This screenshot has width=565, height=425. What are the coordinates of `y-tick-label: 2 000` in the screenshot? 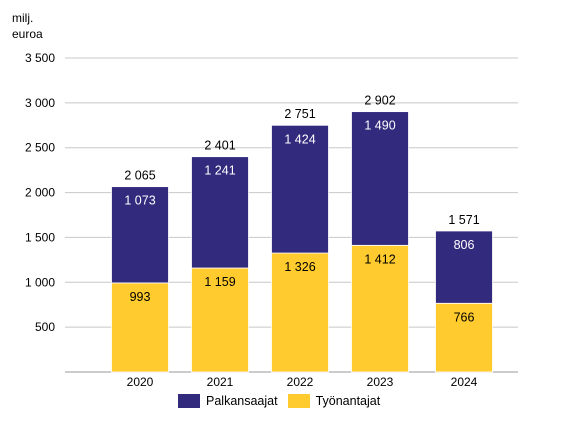 It's located at (40, 193).